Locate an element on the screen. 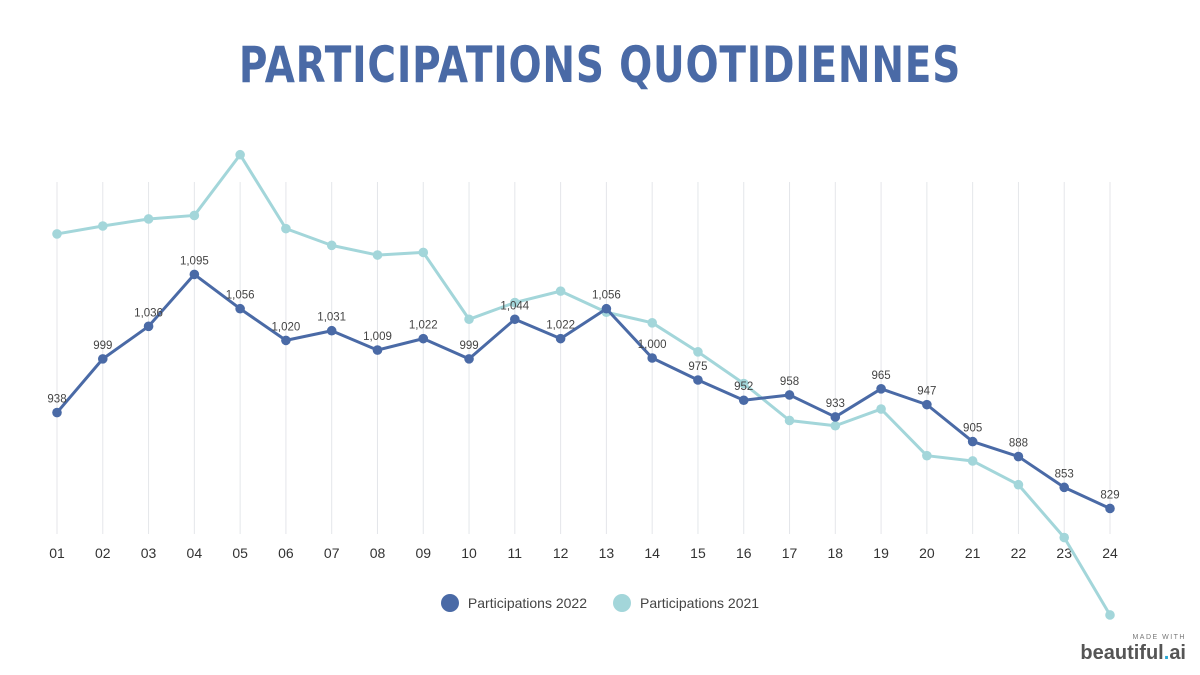  x-tick-label-17: 17 is located at coordinates (790, 553).